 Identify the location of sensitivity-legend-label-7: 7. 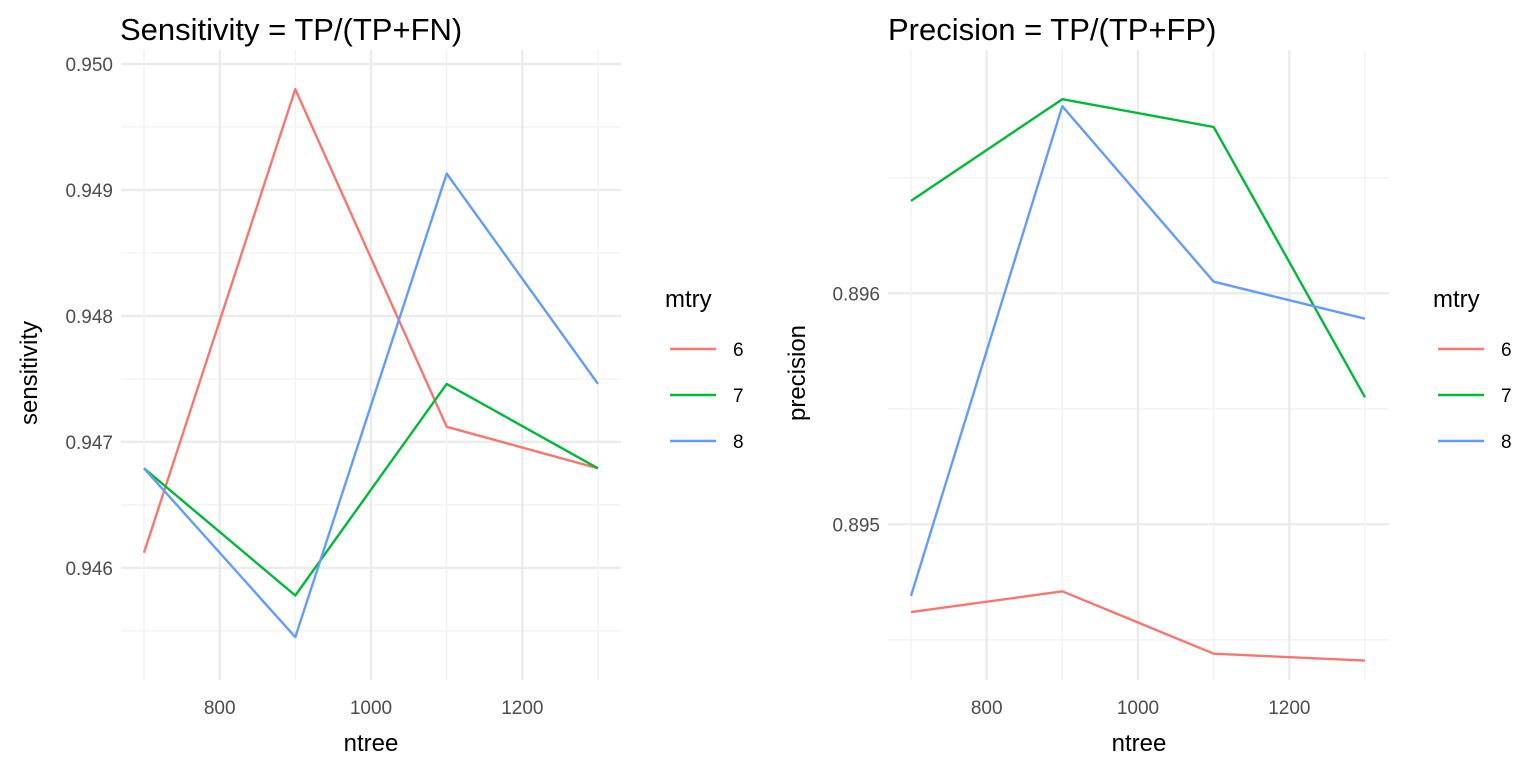
(738, 396).